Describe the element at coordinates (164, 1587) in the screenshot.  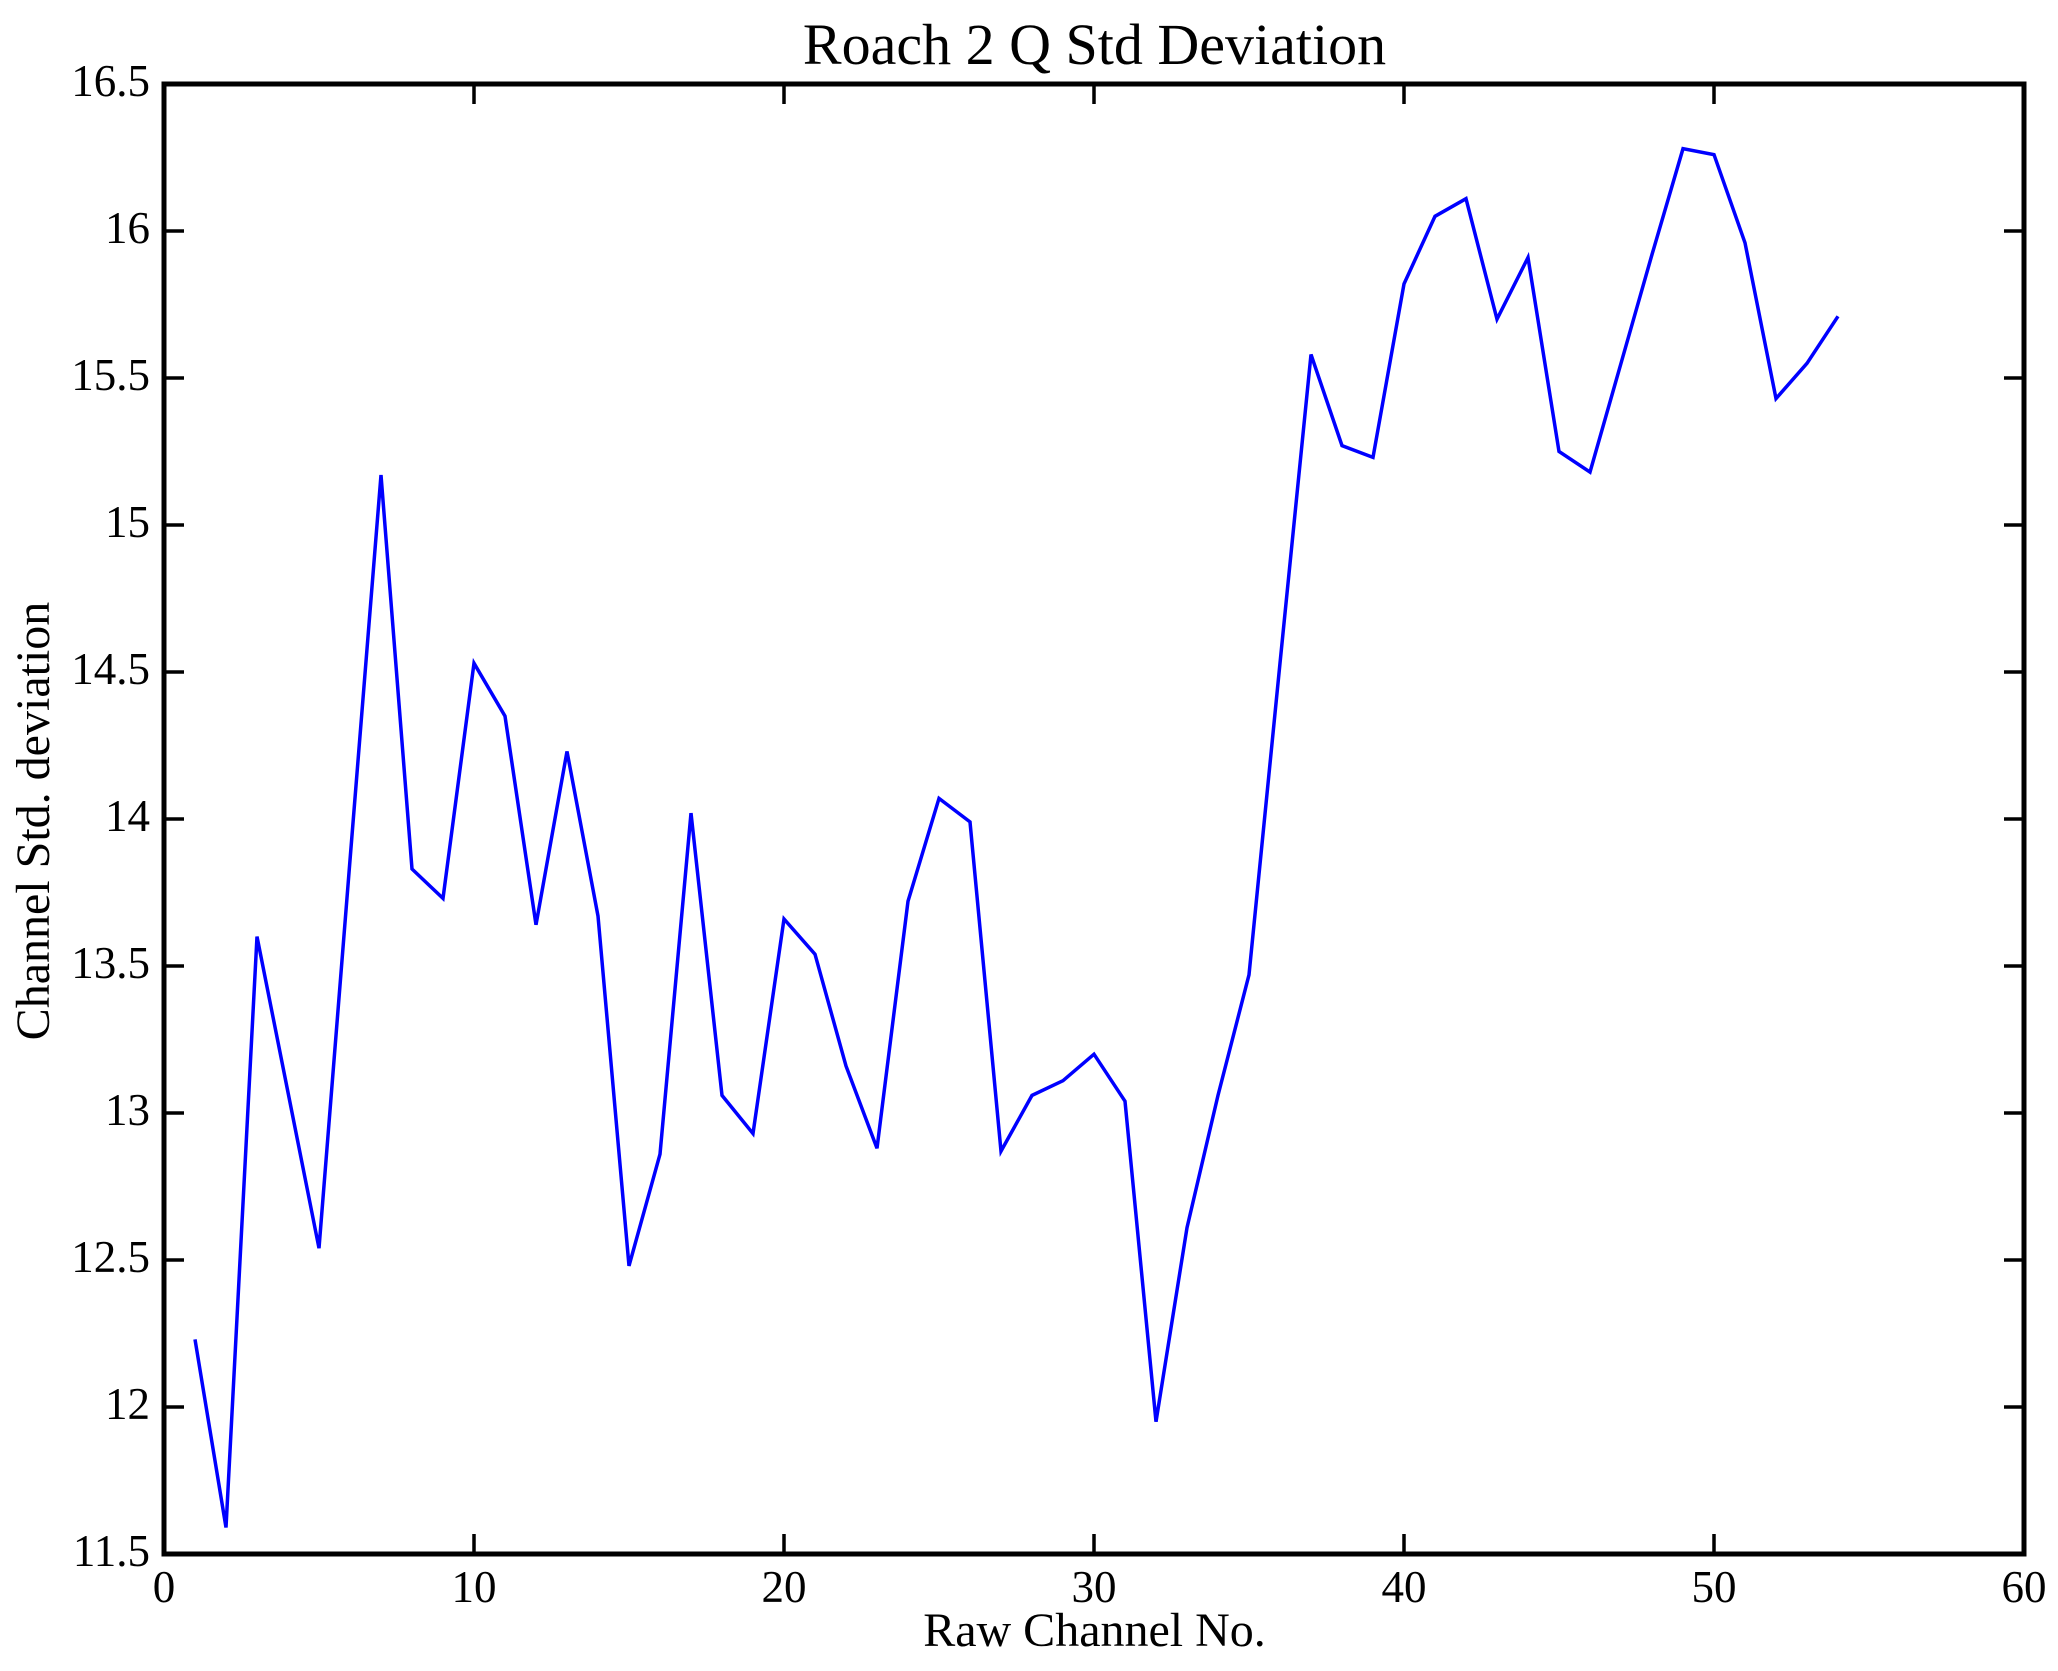
I see `x-tick-label: 0` at that location.